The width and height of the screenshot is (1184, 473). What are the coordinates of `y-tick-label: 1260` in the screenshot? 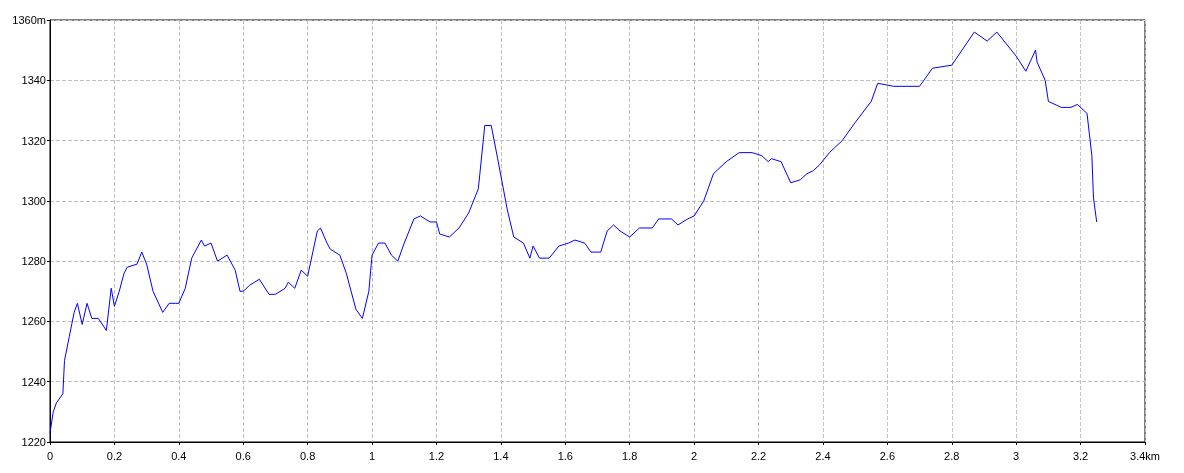 It's located at (33, 321).